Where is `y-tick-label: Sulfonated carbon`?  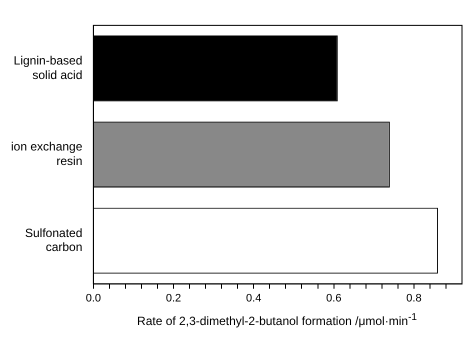 y-tick-label: Sulfonated carbon is located at coordinates (53, 240).